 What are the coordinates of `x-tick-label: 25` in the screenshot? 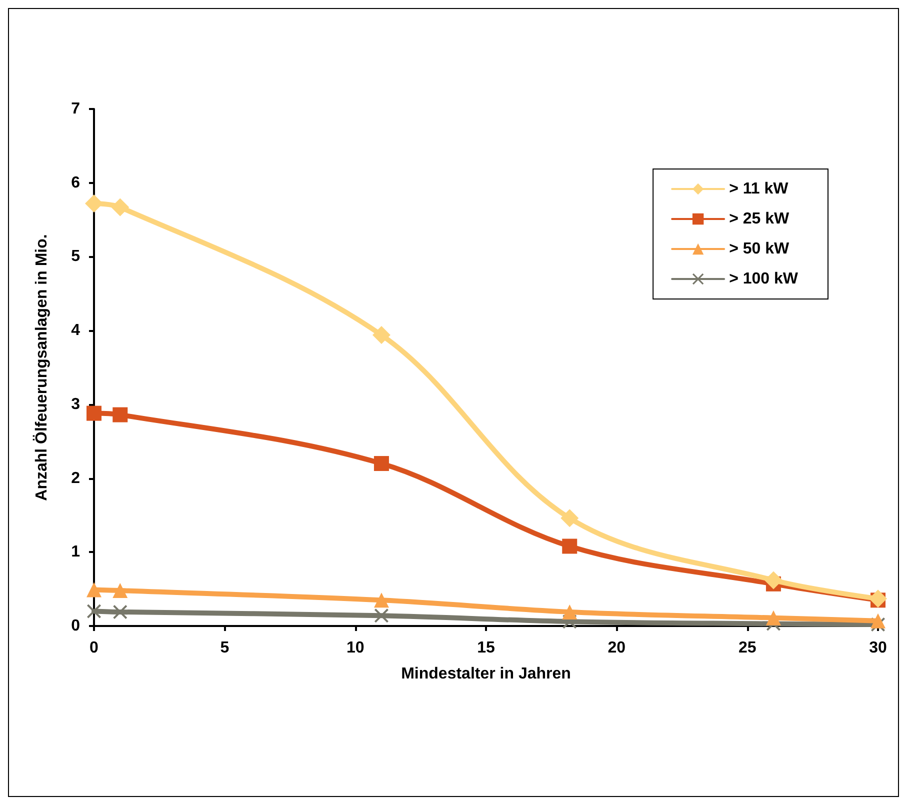 It's located at (747, 648).